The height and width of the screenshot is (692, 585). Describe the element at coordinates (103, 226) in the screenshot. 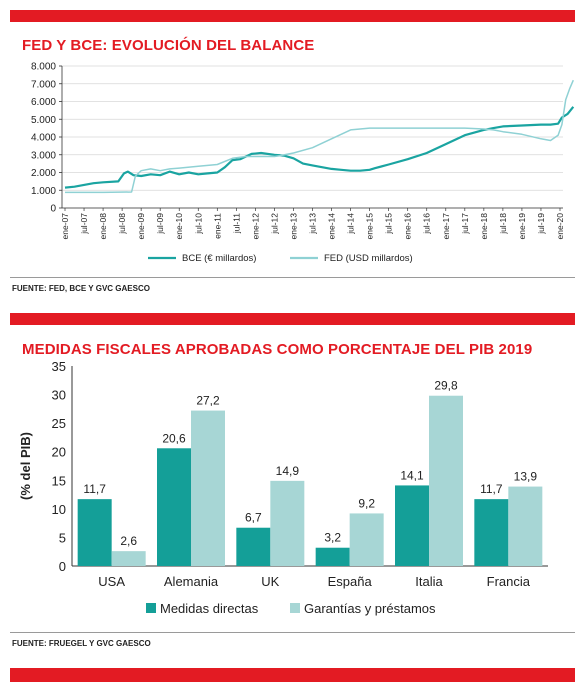

I see `x-tick-label: ene-08` at that location.